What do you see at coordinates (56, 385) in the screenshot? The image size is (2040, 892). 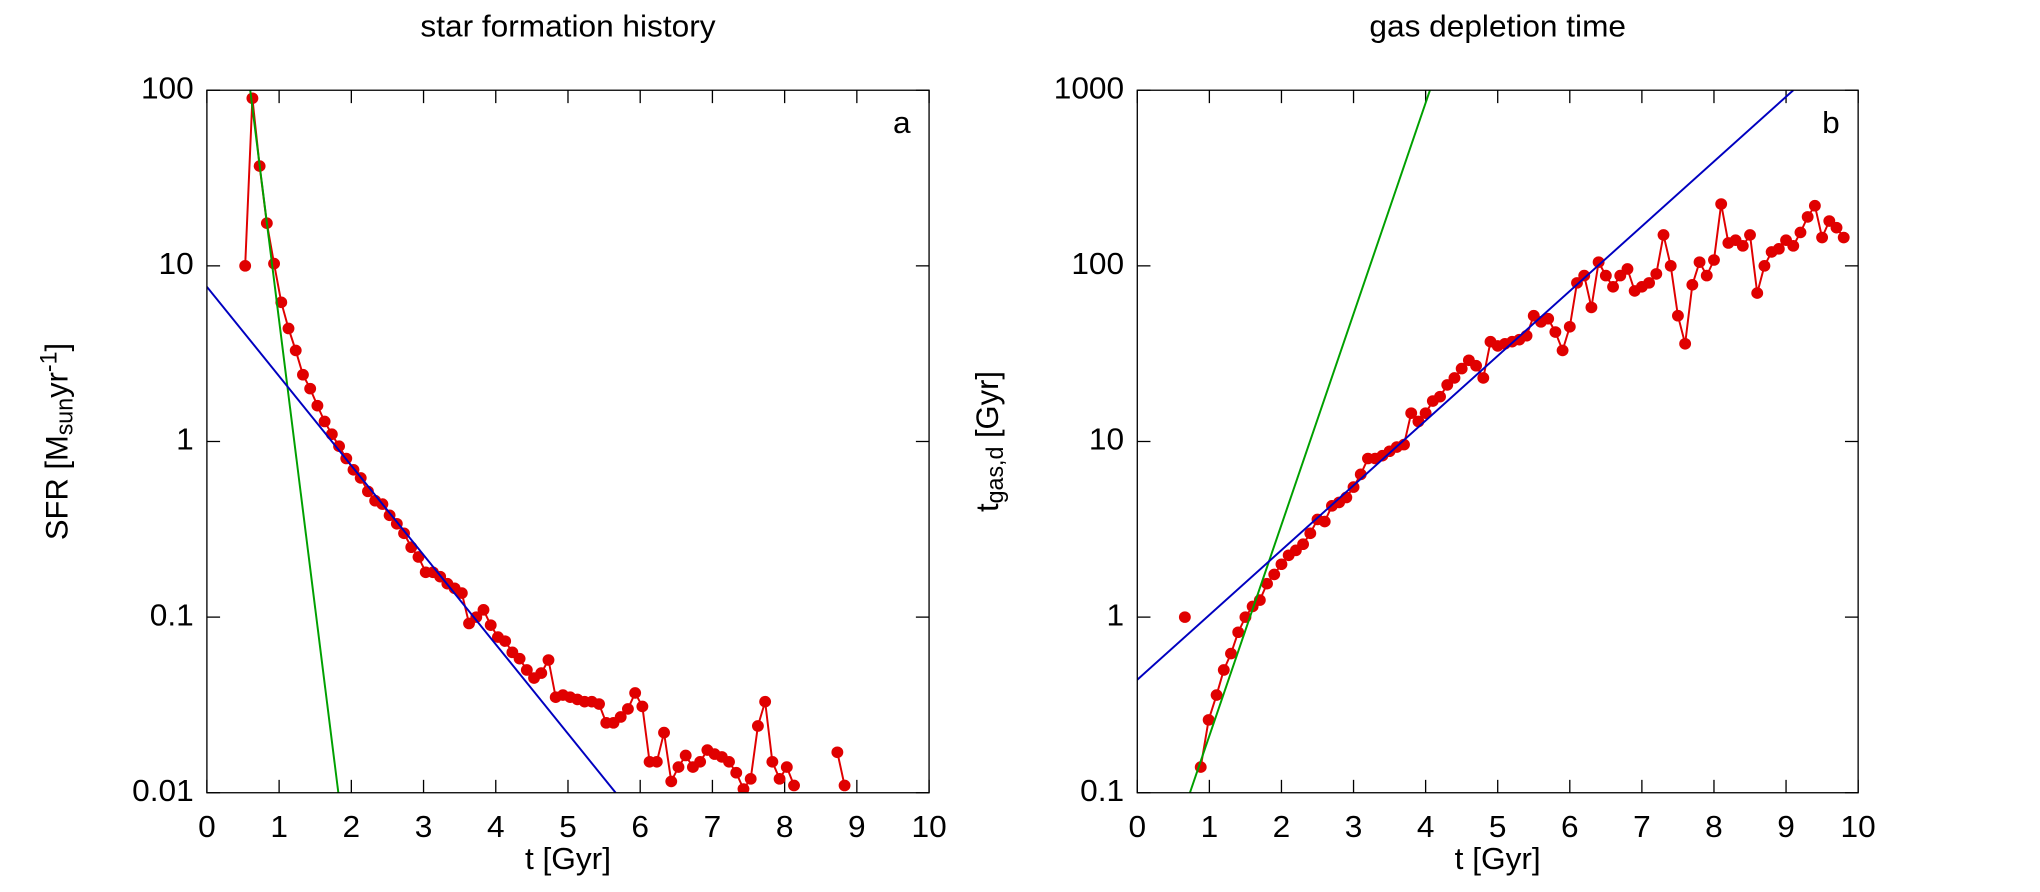 I see `y-axis-label-part: yr` at bounding box center [56, 385].